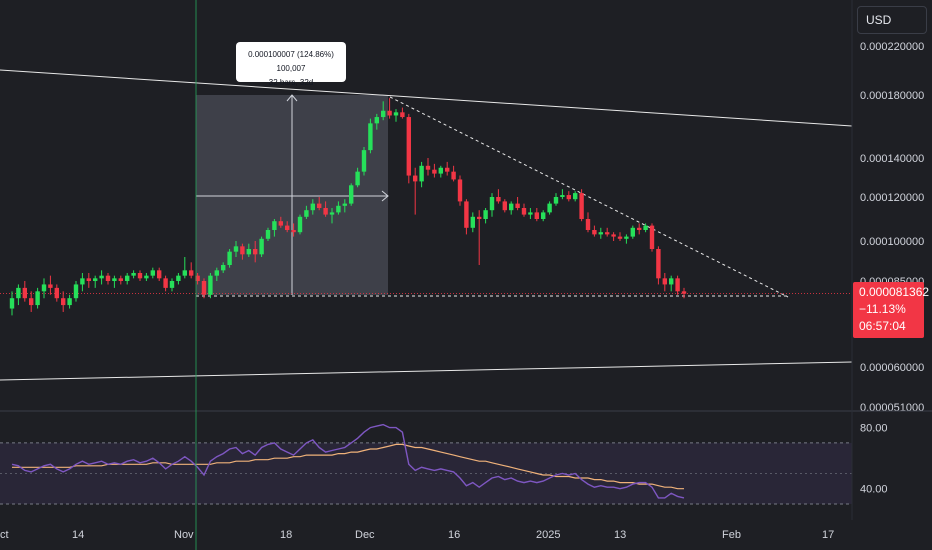 This screenshot has height=550, width=932. I want to click on price-tick-label: 0.000140000, so click(892, 159).